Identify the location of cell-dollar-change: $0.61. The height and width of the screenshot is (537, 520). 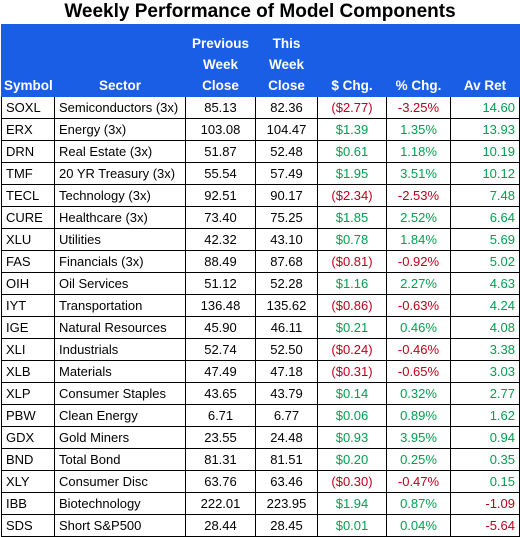
(352, 151).